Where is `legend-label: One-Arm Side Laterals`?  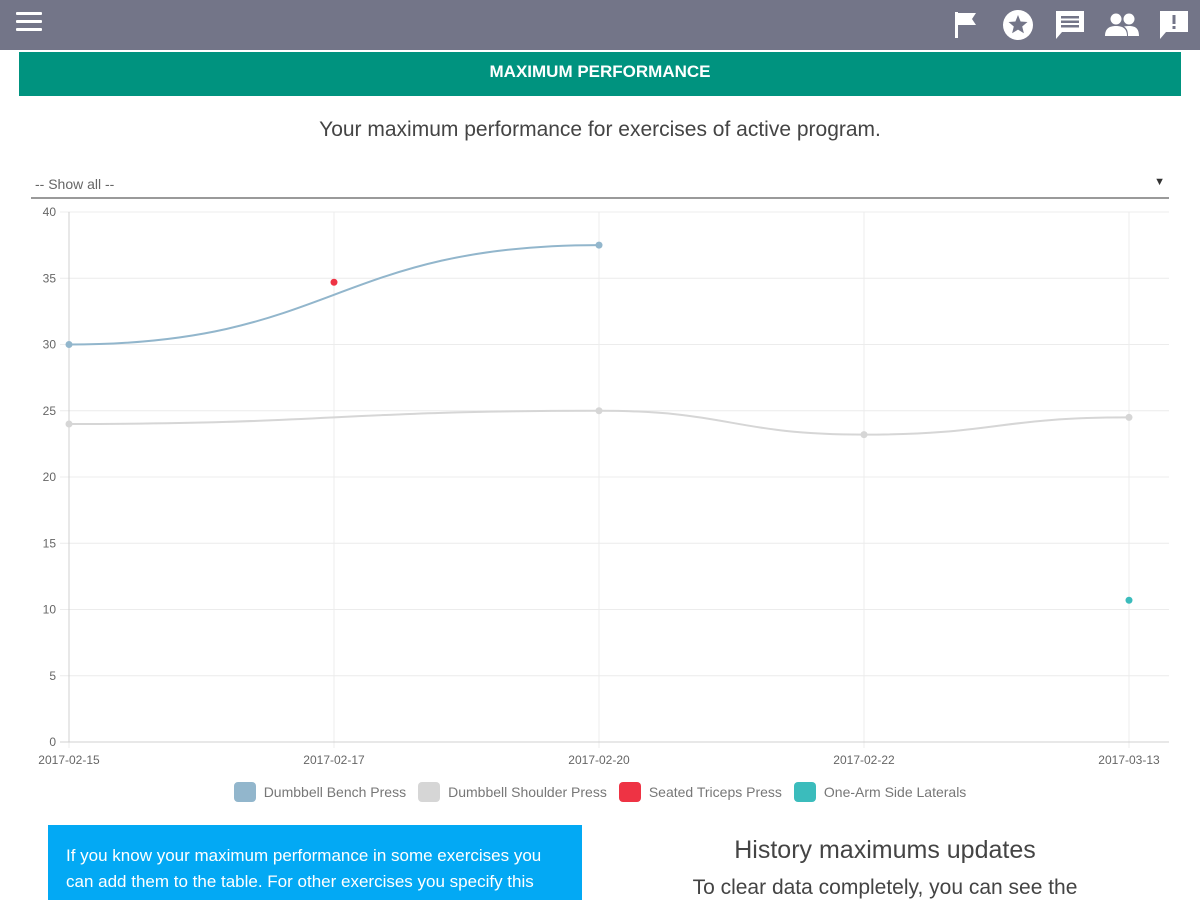 legend-label: One-Arm Side Laterals is located at coordinates (895, 792).